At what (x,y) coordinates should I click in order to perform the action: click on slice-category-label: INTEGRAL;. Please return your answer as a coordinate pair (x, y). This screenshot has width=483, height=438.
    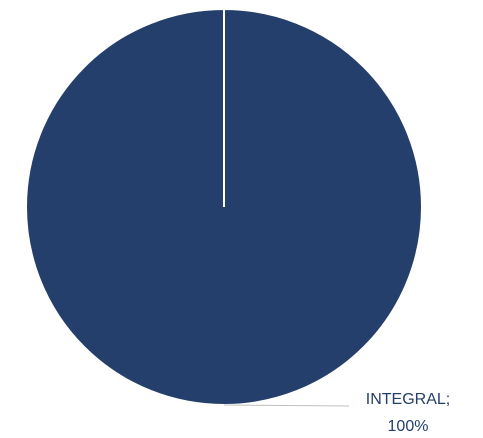
    Looking at the image, I should click on (408, 399).